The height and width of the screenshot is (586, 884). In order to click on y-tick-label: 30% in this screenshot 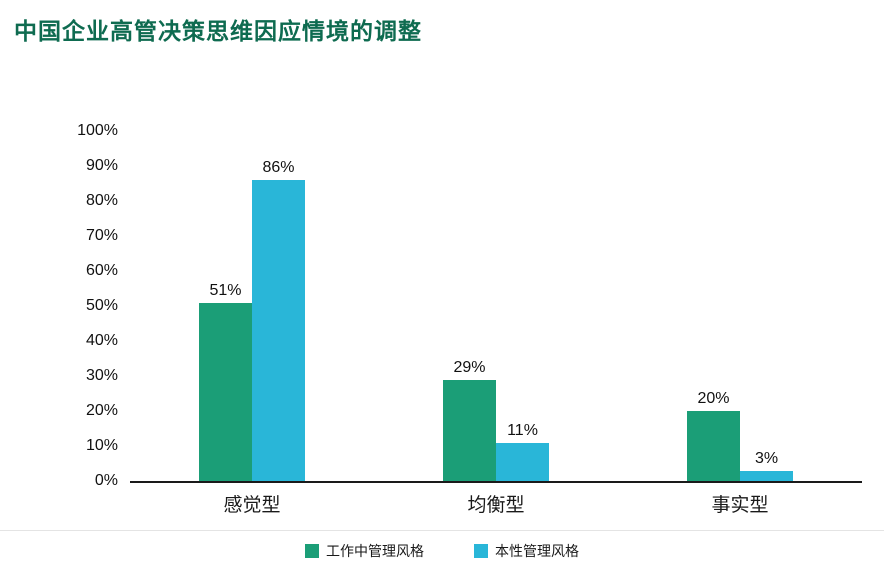, I will do `click(101, 375)`.